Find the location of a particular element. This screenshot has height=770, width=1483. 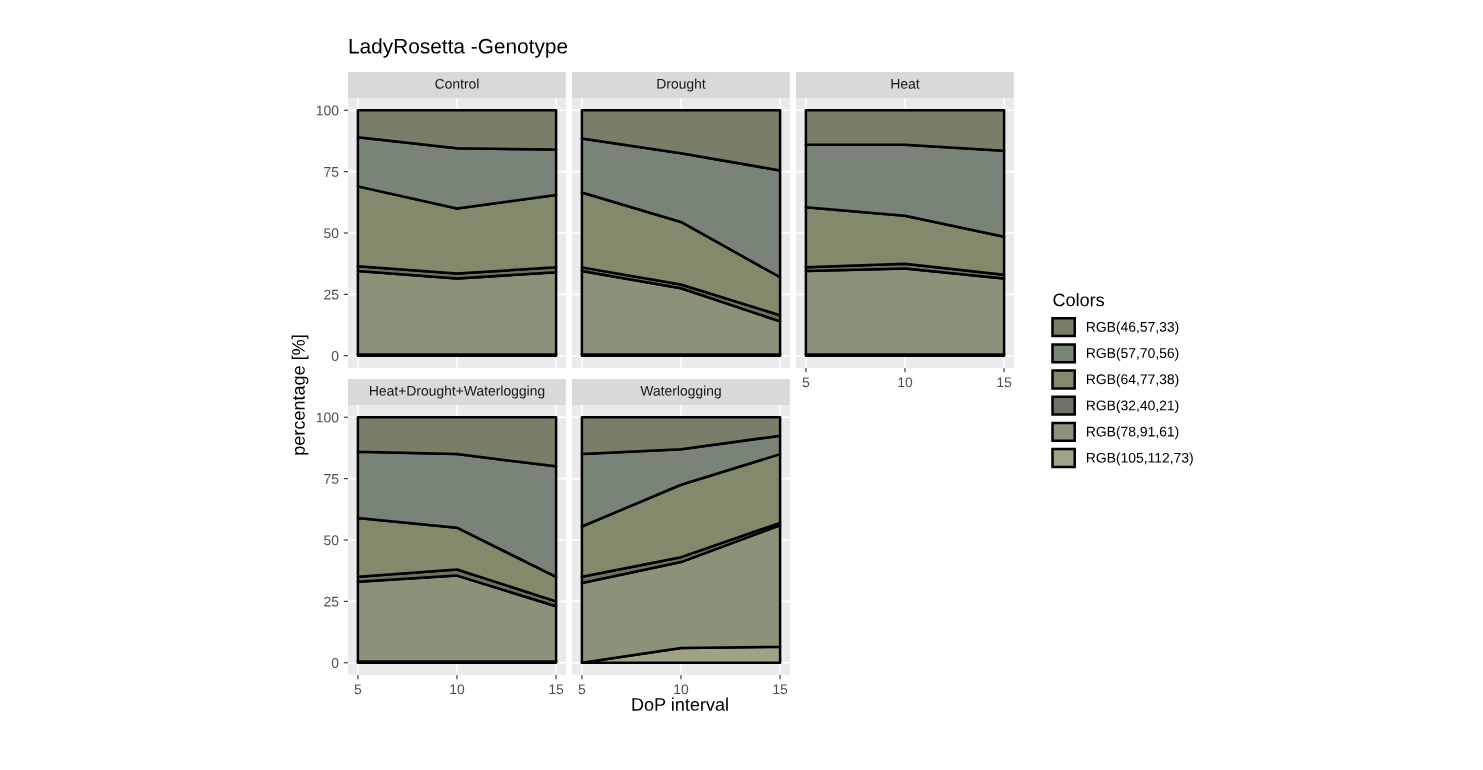

x-axis-title: DoP interval is located at coordinates (680, 704).